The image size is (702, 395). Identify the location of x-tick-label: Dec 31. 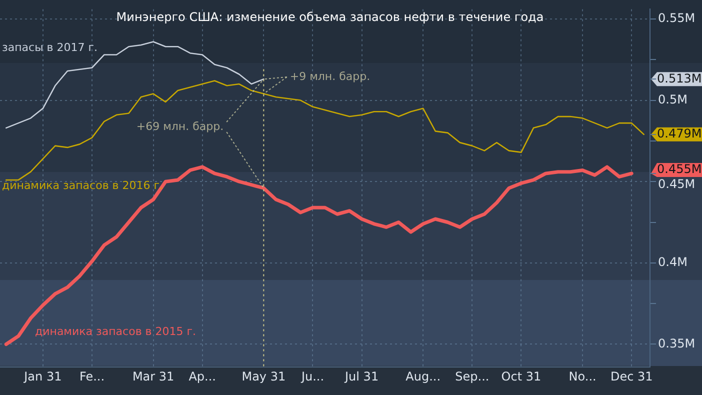
(631, 376).